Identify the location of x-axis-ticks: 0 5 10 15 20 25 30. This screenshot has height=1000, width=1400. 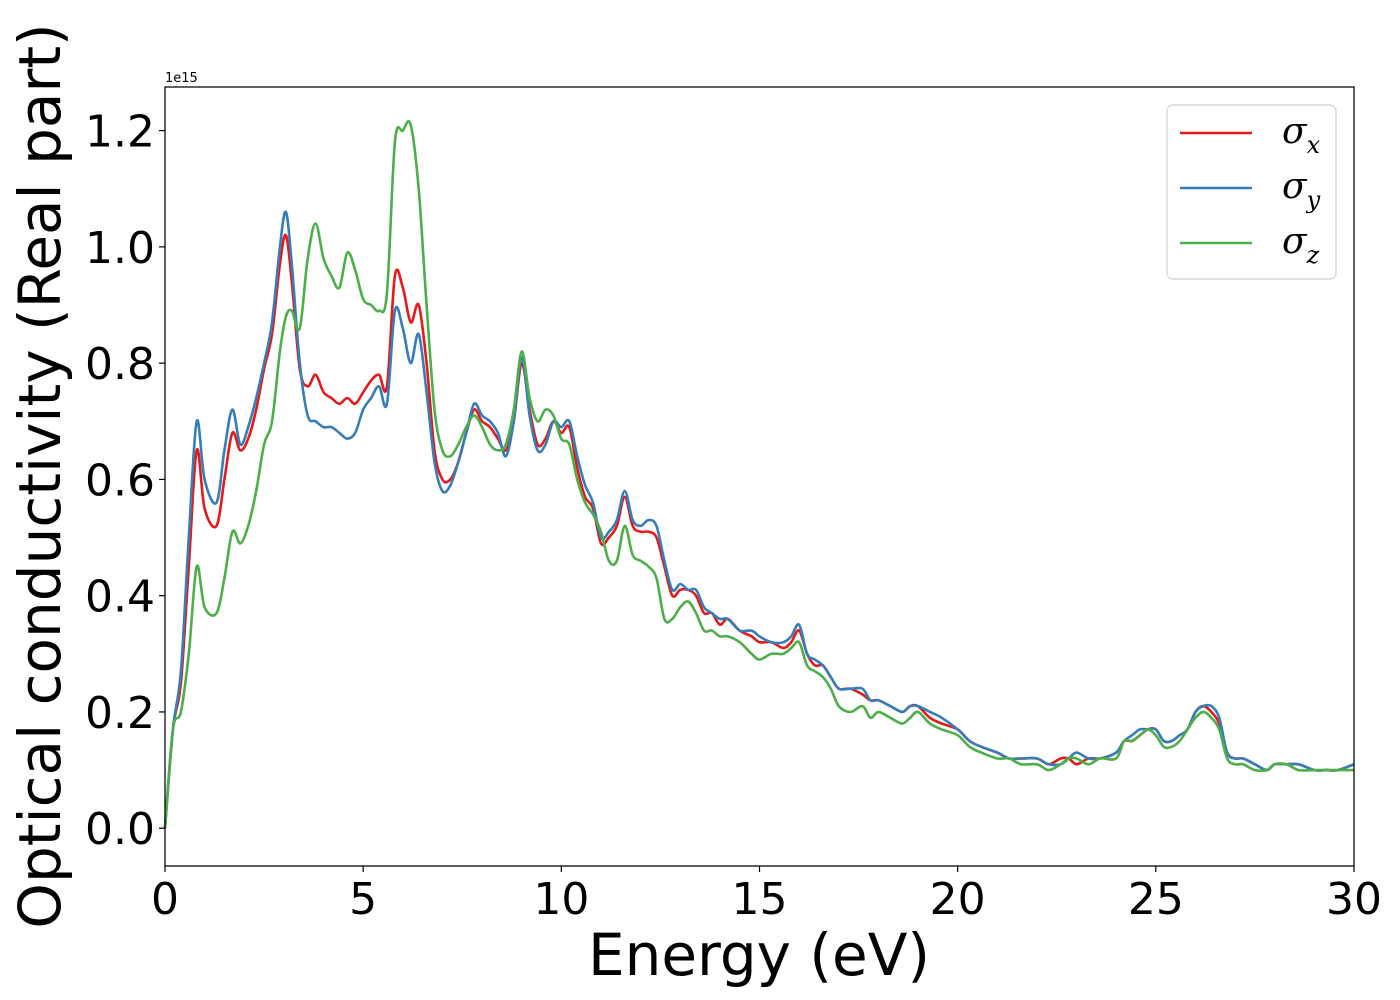
(766, 895).